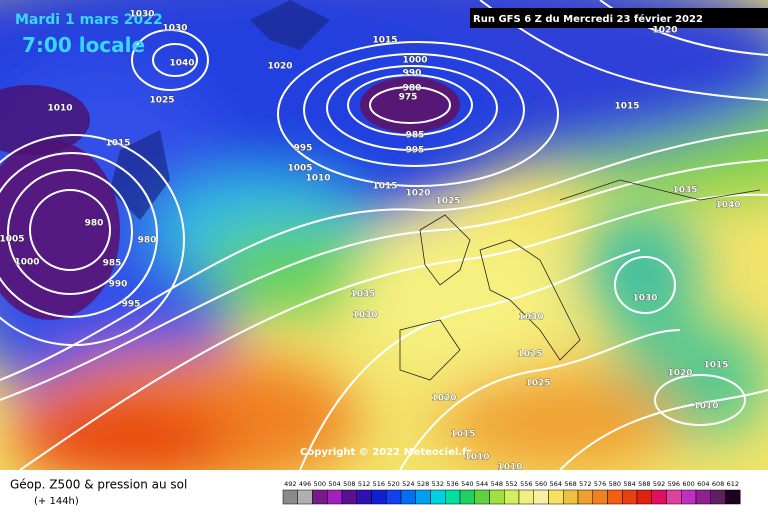 This screenshot has width=768, height=516. What do you see at coordinates (733, 484) in the screenshot?
I see `scale-label: 612` at bounding box center [733, 484].